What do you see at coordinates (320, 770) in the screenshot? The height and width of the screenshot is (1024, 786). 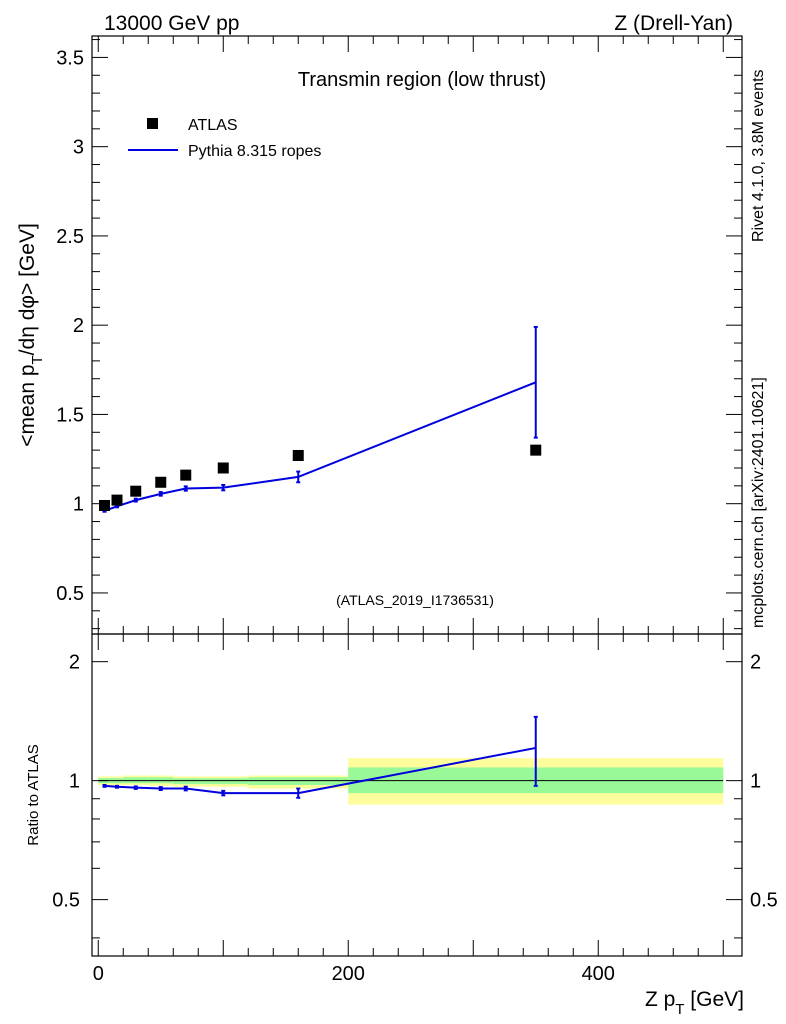 I see `ratio-line` at bounding box center [320, 770].